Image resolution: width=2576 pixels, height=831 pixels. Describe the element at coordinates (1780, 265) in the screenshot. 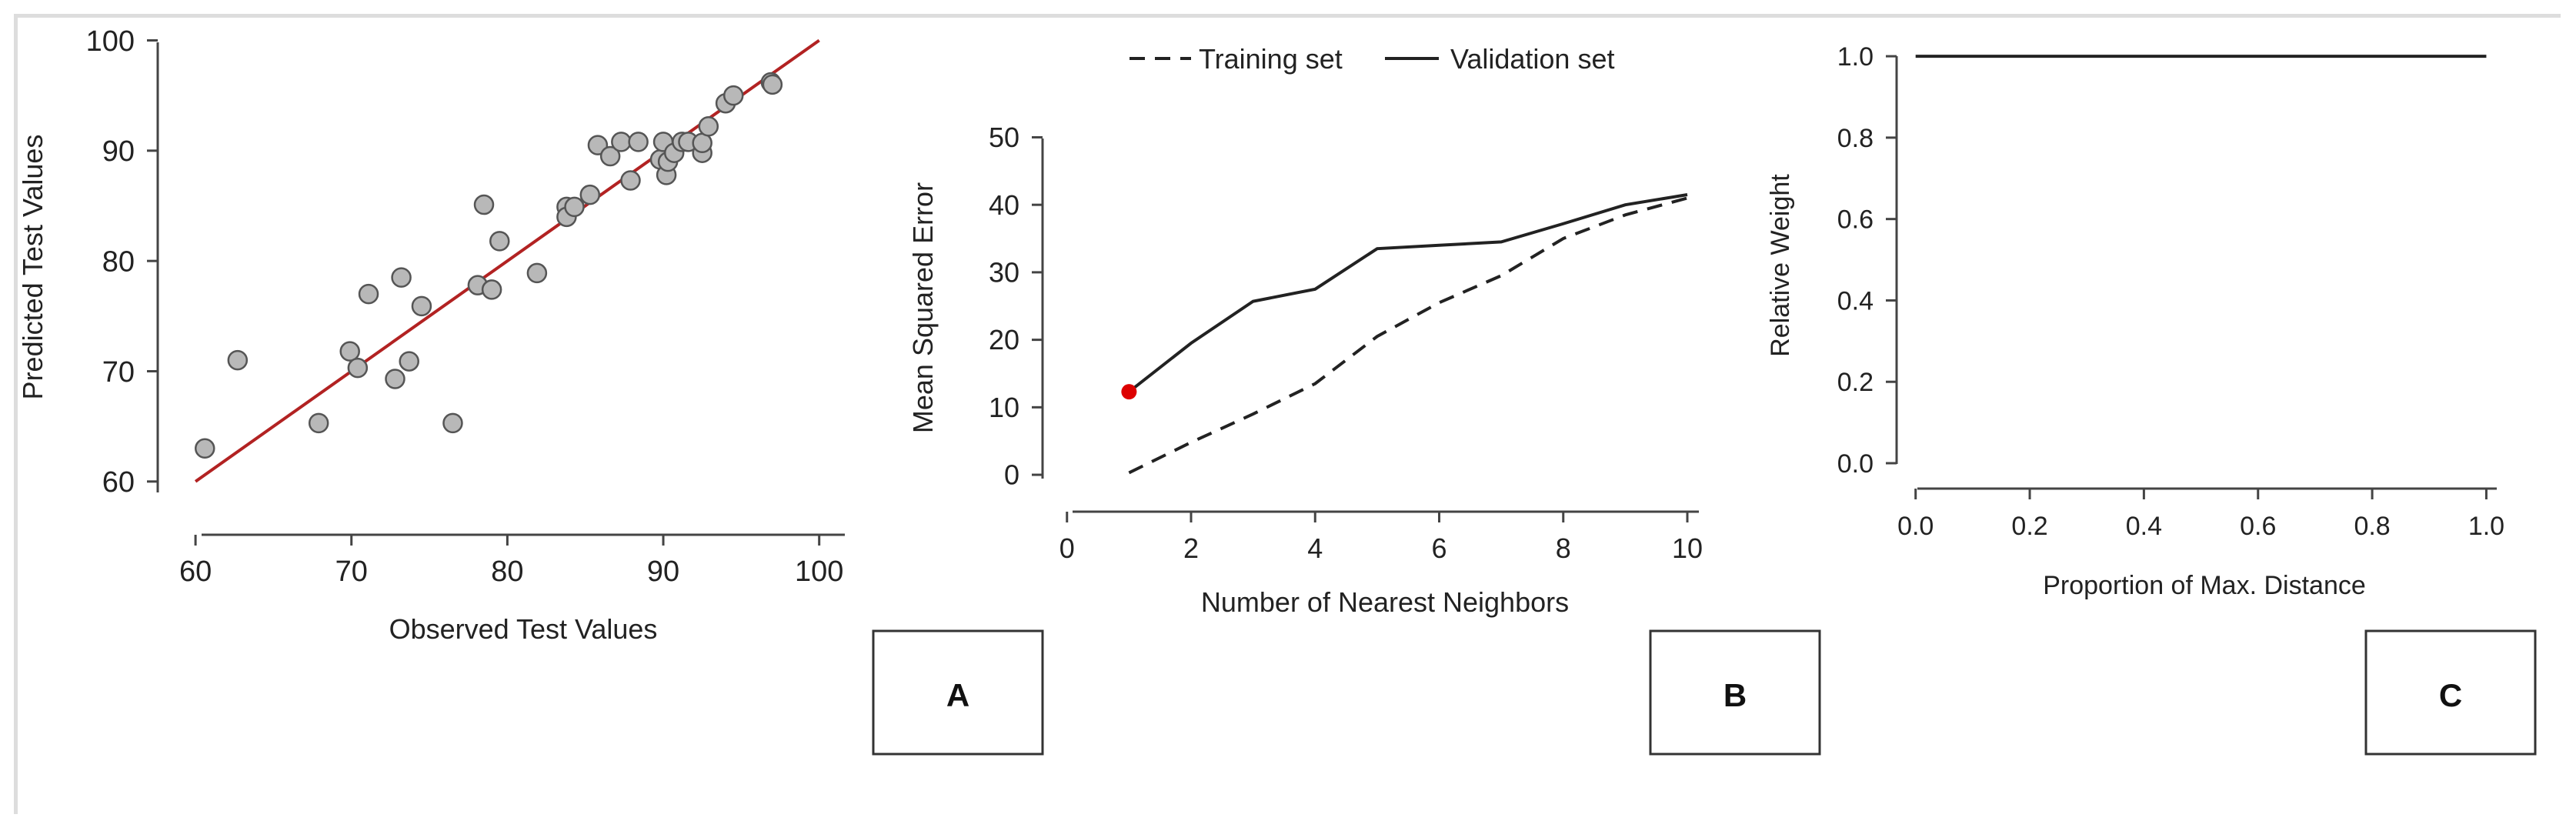

I see `panel-c-y-axis-title: Relative Weight` at that location.